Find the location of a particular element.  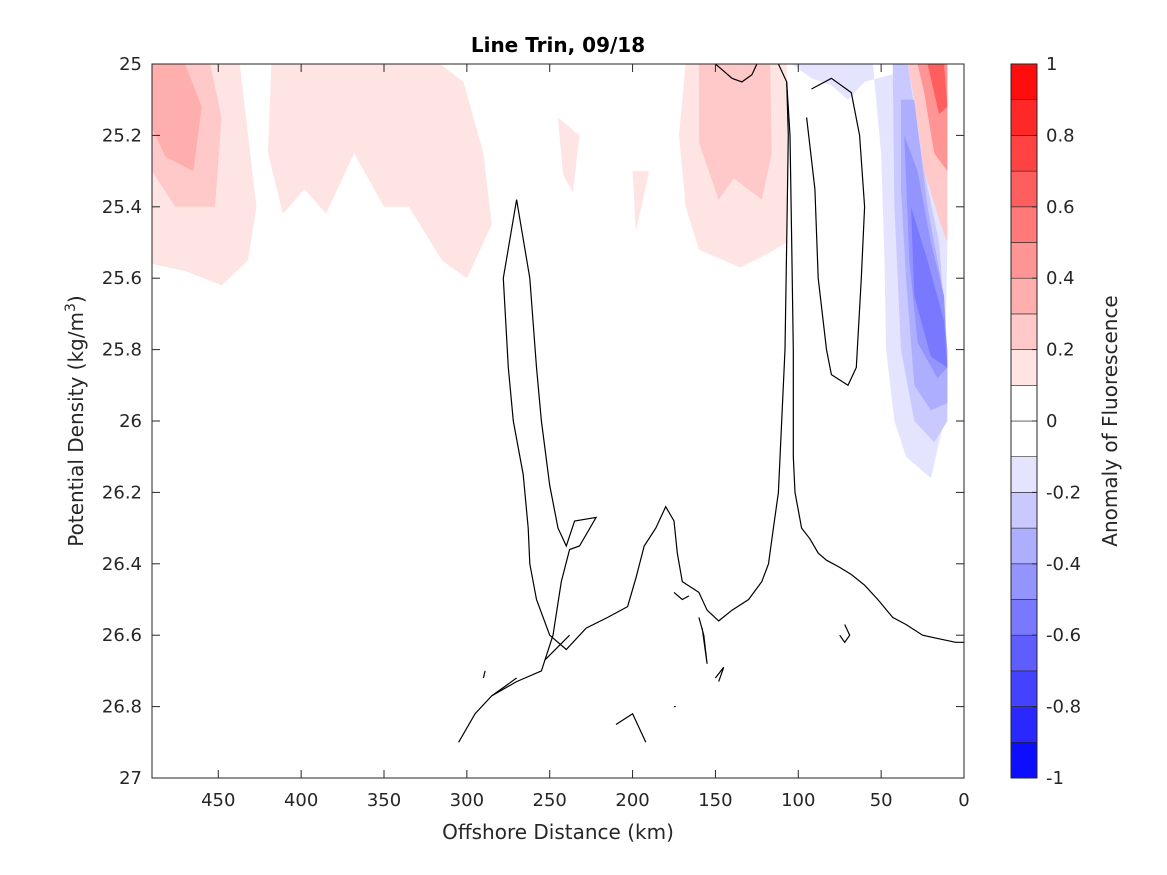

x-tick-label: 0 is located at coordinates (963, 800).